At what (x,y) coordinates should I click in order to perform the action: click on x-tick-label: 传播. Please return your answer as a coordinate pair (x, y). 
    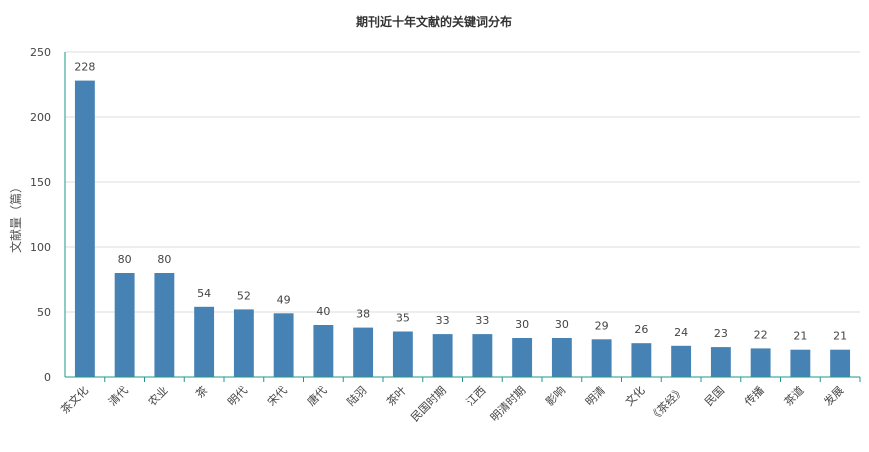
    Looking at the image, I should click on (753, 395).